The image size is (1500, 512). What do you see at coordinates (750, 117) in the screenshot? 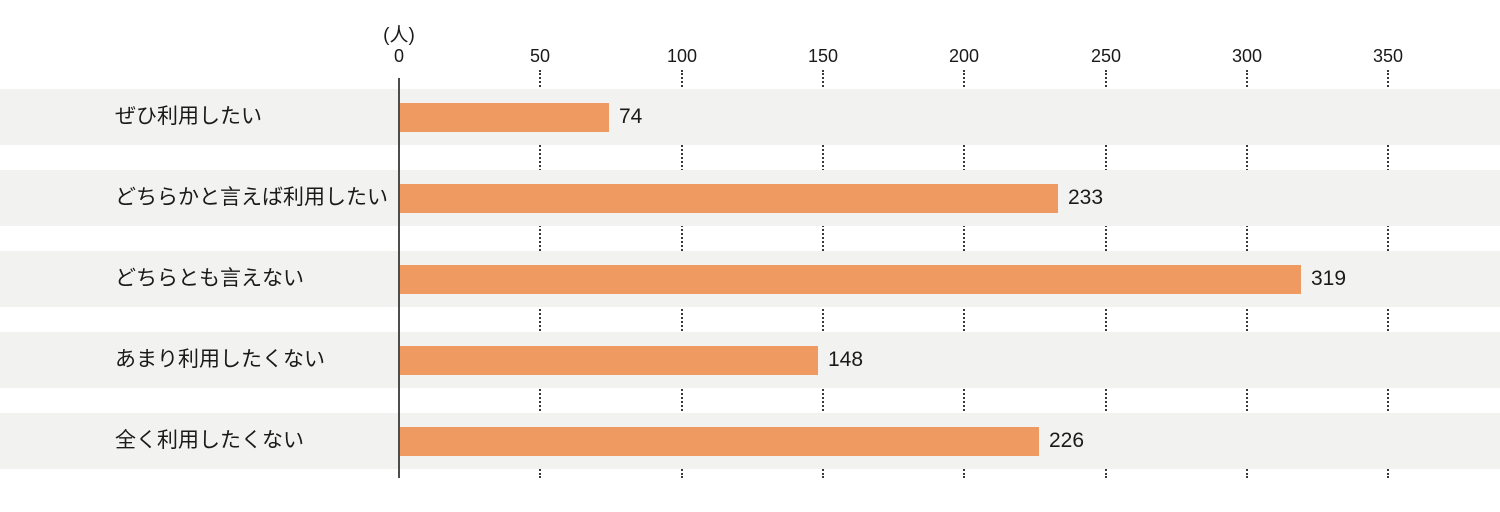
I see `chart-row: ぜひ利用したい 74` at bounding box center [750, 117].